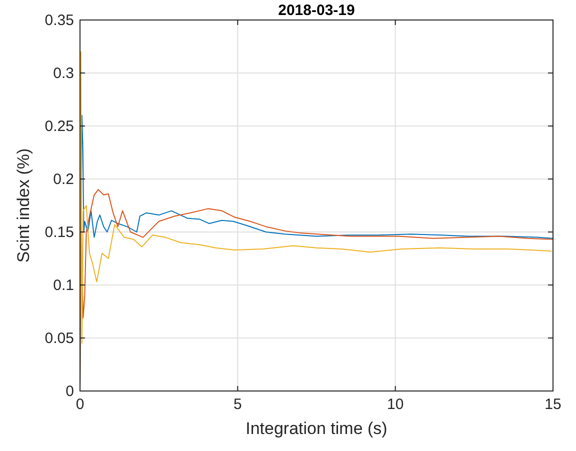 The image size is (576, 451). I want to click on y-tick-label: 0.25, so click(59, 126).